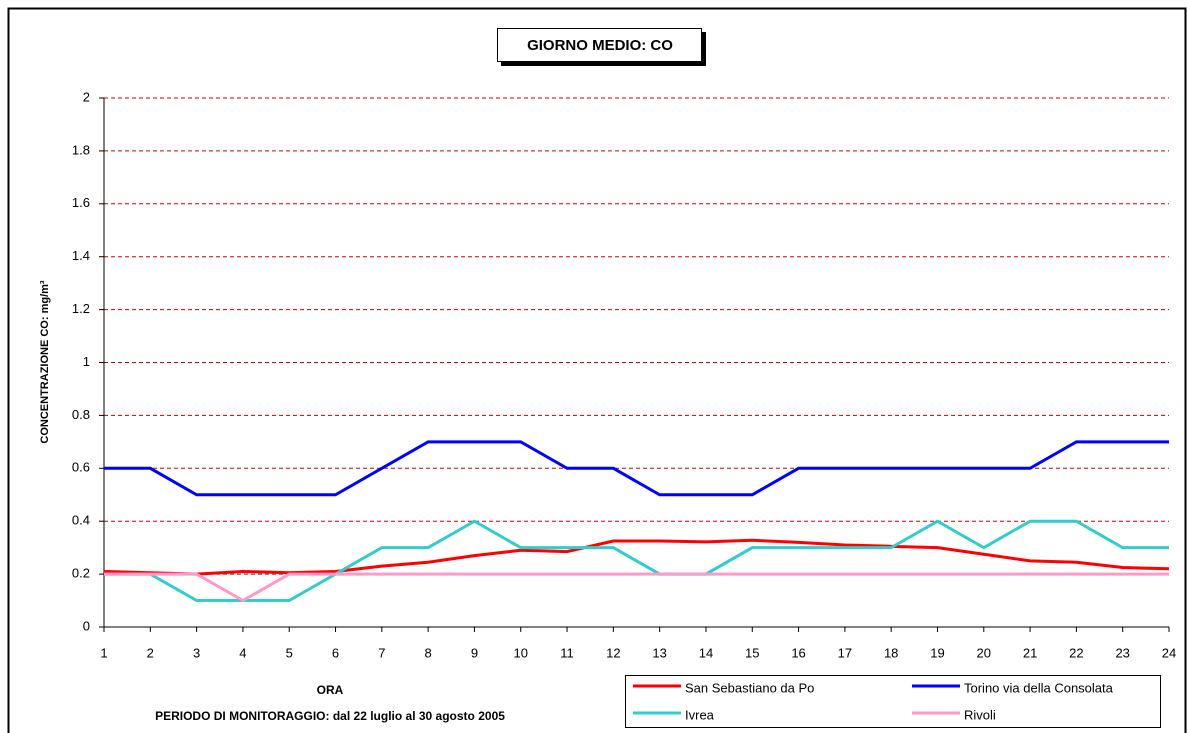  I want to click on x-tick-label: 13, so click(659, 652).